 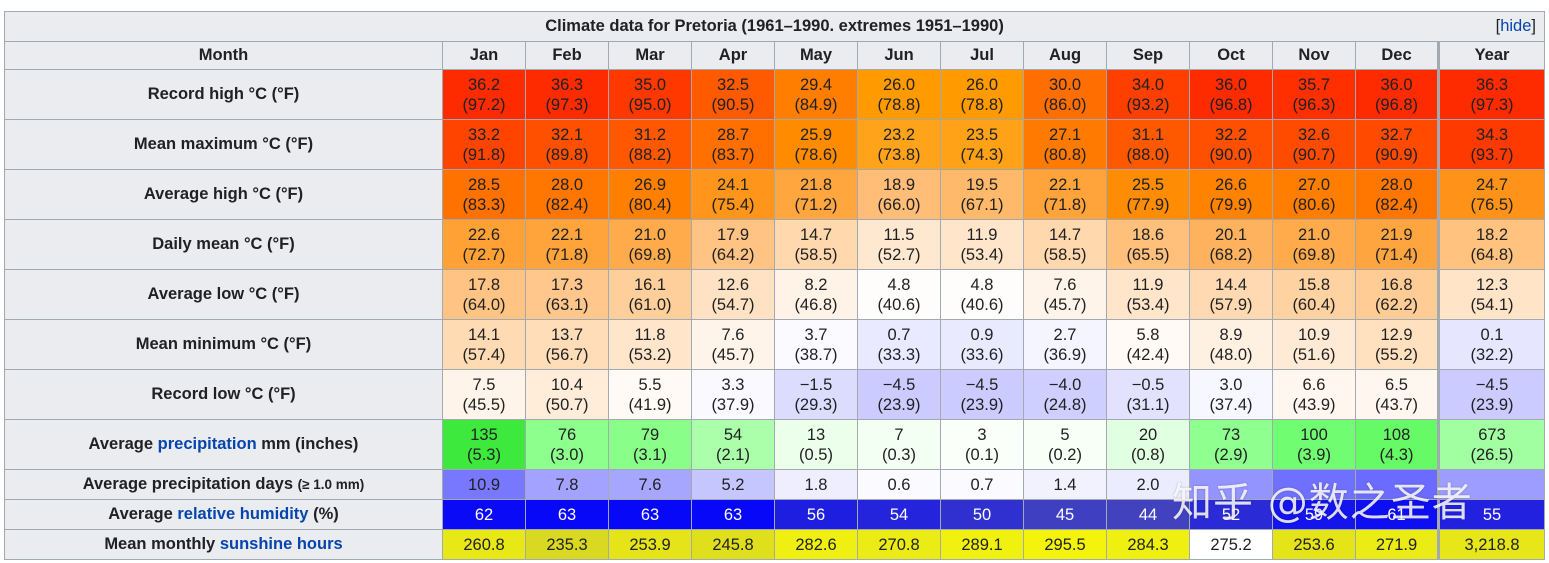 What do you see at coordinates (1492, 434) in the screenshot?
I see `cell-value: 673` at bounding box center [1492, 434].